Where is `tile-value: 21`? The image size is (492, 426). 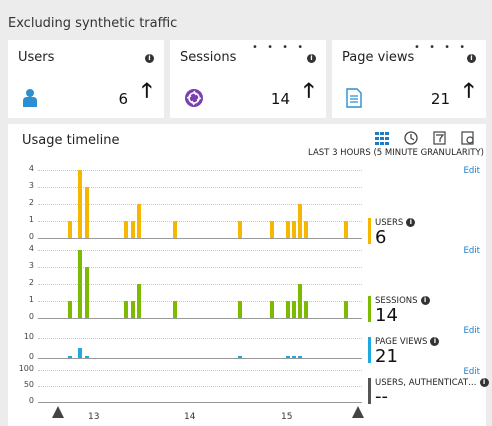 tile-value: 21 is located at coordinates (440, 99).